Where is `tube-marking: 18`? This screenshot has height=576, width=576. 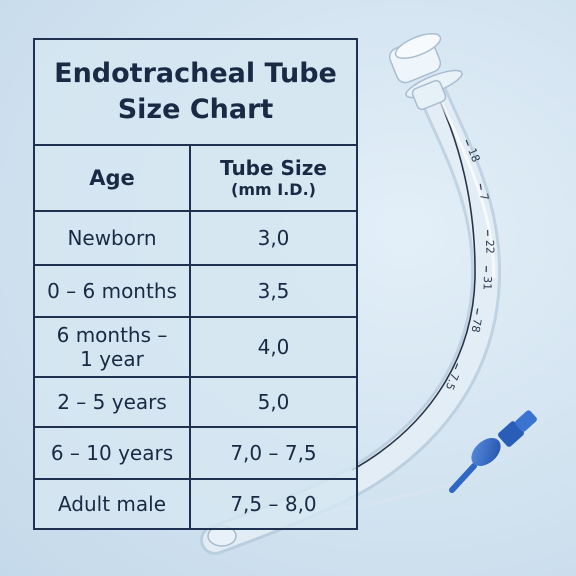
tube-marking: 18 is located at coordinates (473, 155).